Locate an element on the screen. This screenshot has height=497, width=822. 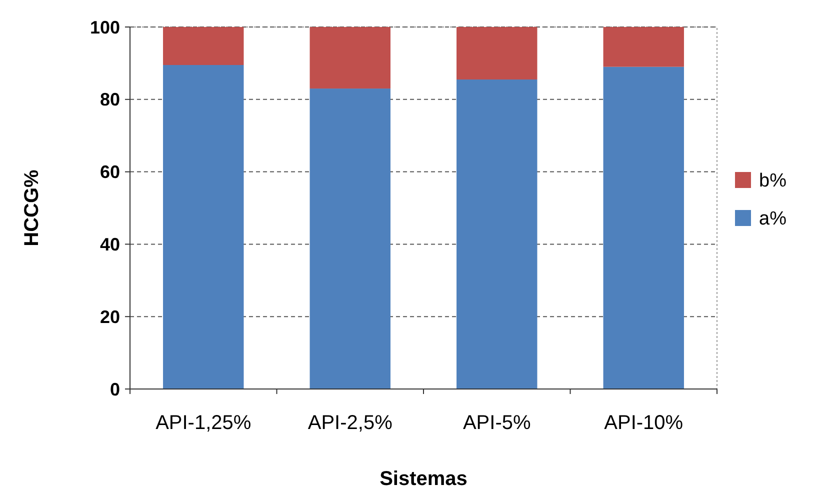
y-tick-label: 80 is located at coordinates (110, 100).